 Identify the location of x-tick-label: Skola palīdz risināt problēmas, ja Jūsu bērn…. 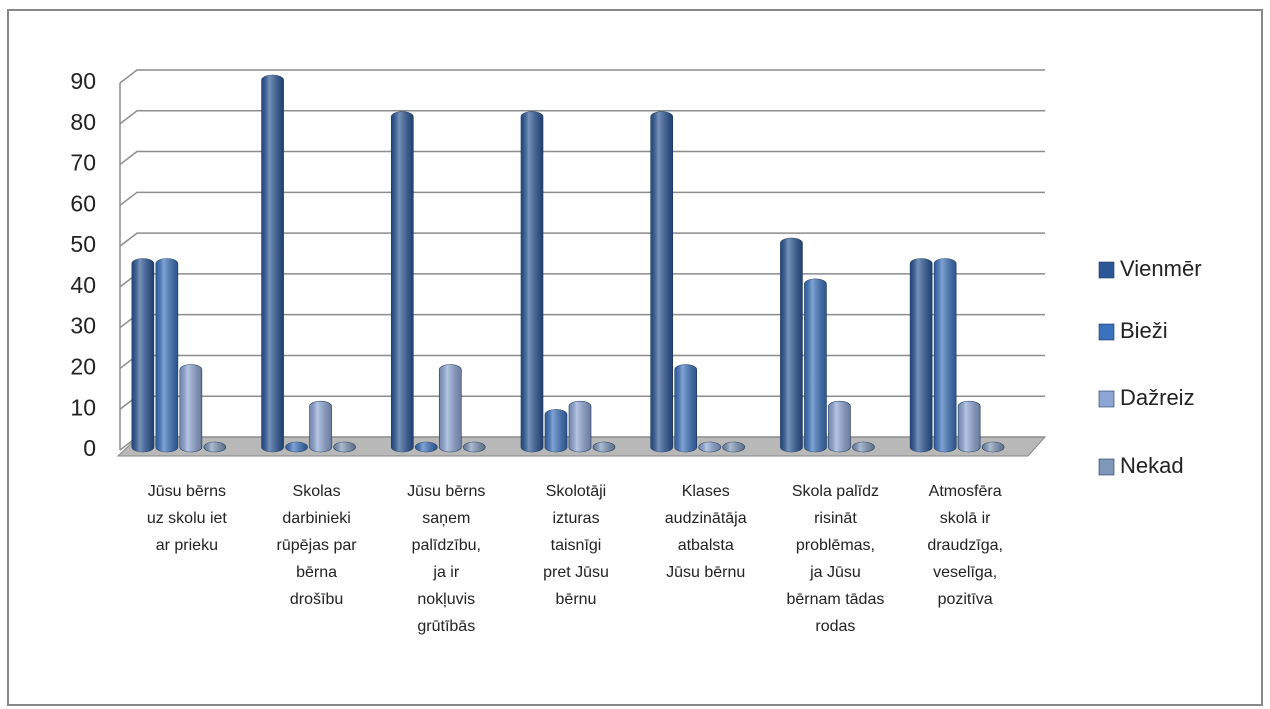
(836, 559).